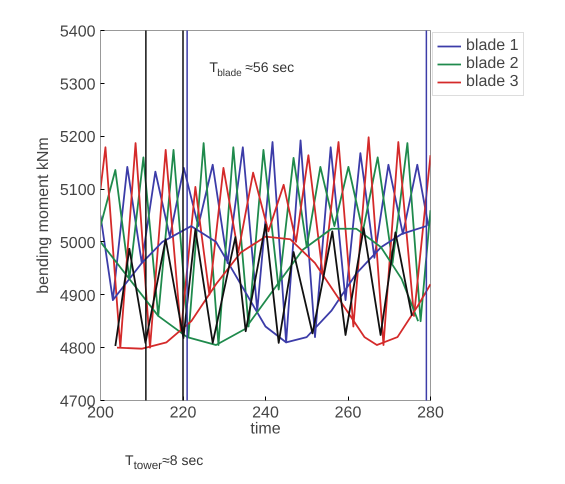 The height and width of the screenshot is (484, 565). What do you see at coordinates (348, 413) in the screenshot?
I see `x-tick-label: 260` at bounding box center [348, 413].